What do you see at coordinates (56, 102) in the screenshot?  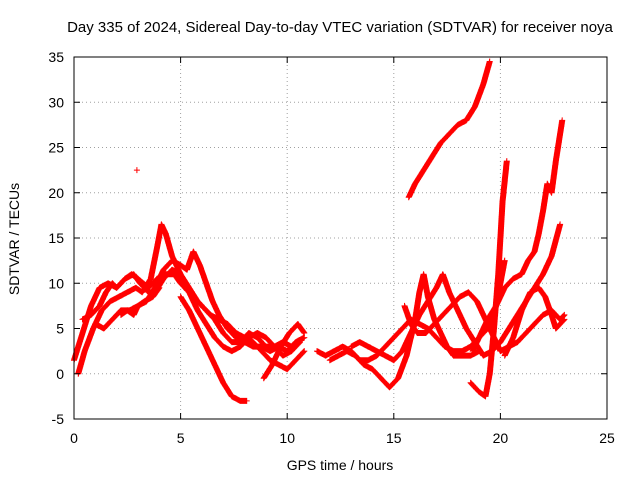 I see `y-tick-label: 30` at bounding box center [56, 102].